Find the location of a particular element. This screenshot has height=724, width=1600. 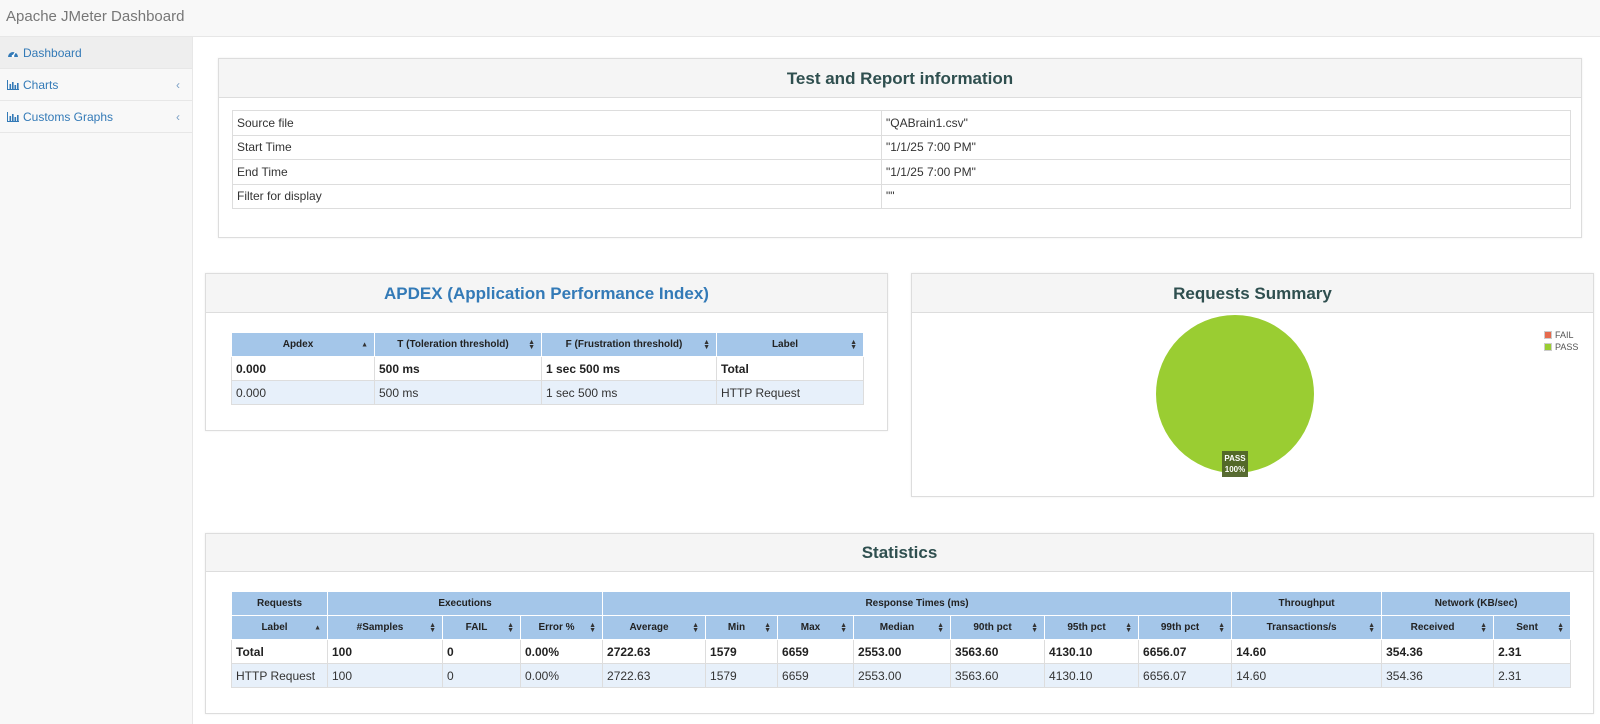

pie-slice-pass is located at coordinates (1235, 394).